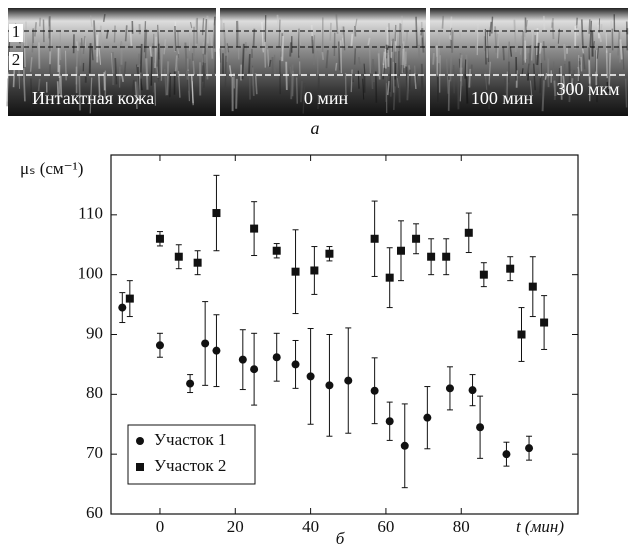 This screenshot has width=630, height=546. I want to click on panel-caption: а, so click(315, 128).